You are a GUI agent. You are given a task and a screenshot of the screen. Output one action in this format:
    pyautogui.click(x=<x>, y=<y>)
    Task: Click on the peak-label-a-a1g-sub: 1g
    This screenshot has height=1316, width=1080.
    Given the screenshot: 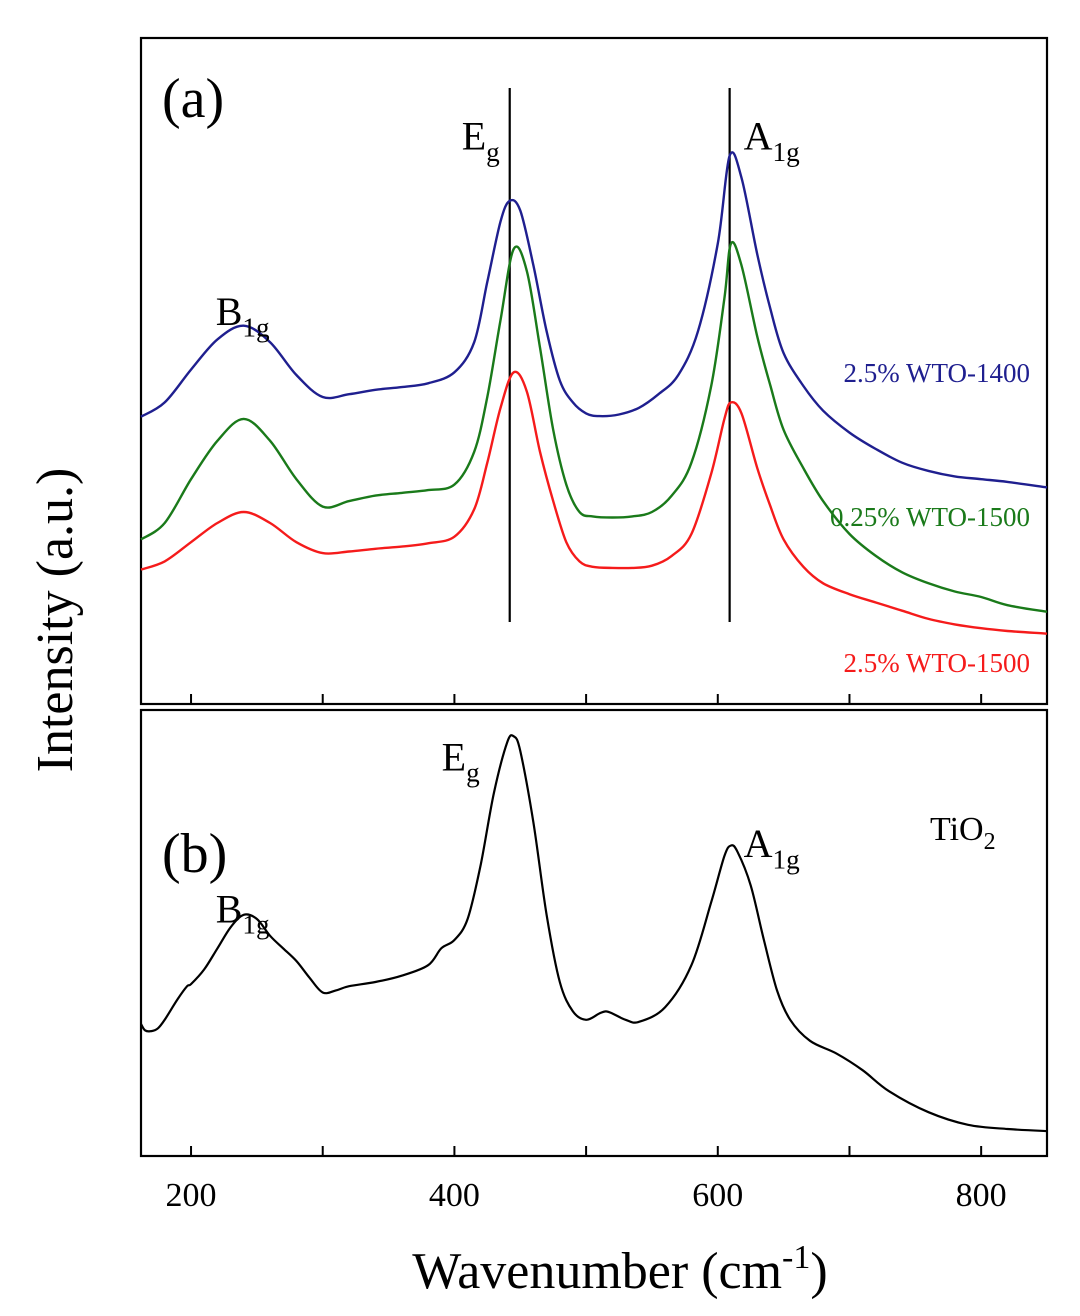 What is the action you would take?
    pyautogui.click(x=787, y=152)
    